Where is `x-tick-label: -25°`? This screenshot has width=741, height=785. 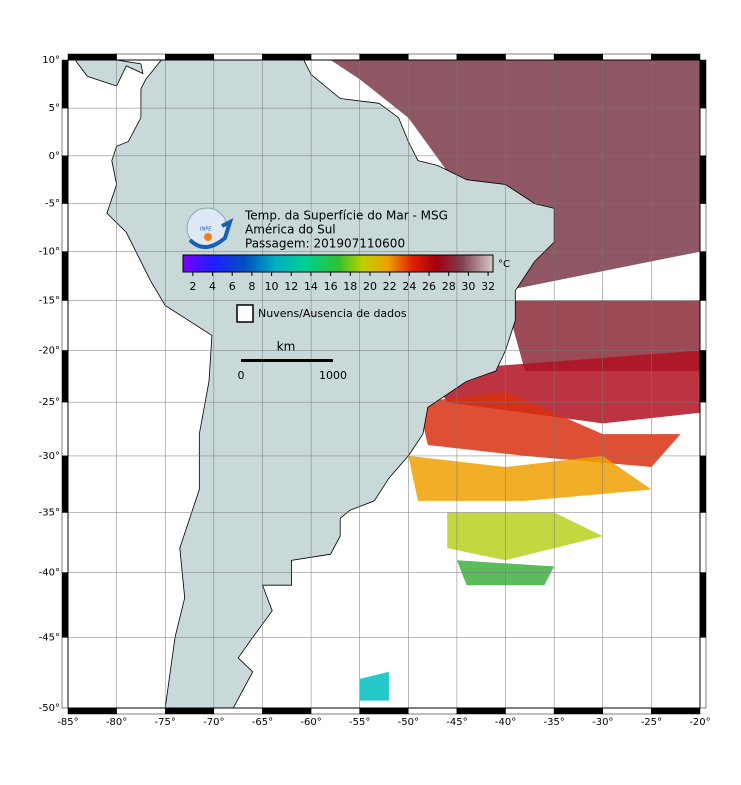 x-tick-label: -25° is located at coordinates (651, 722).